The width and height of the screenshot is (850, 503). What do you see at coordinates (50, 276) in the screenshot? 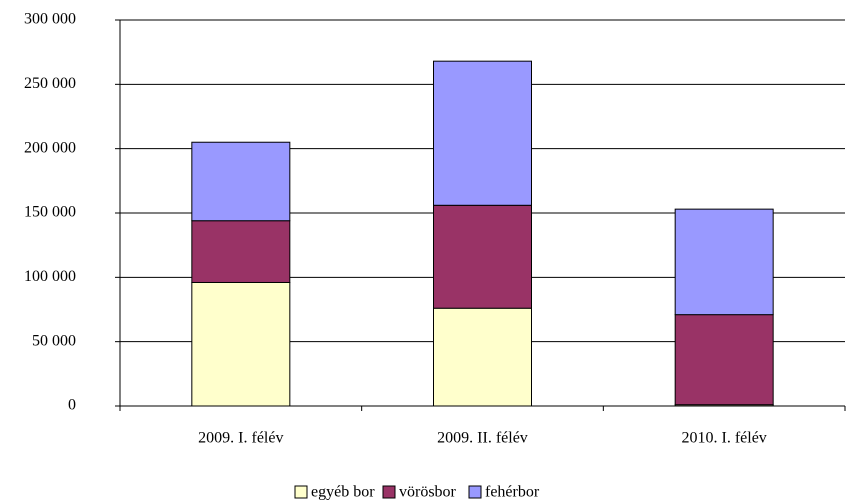
I see `y-tick-label: 100 000` at bounding box center [50, 276].